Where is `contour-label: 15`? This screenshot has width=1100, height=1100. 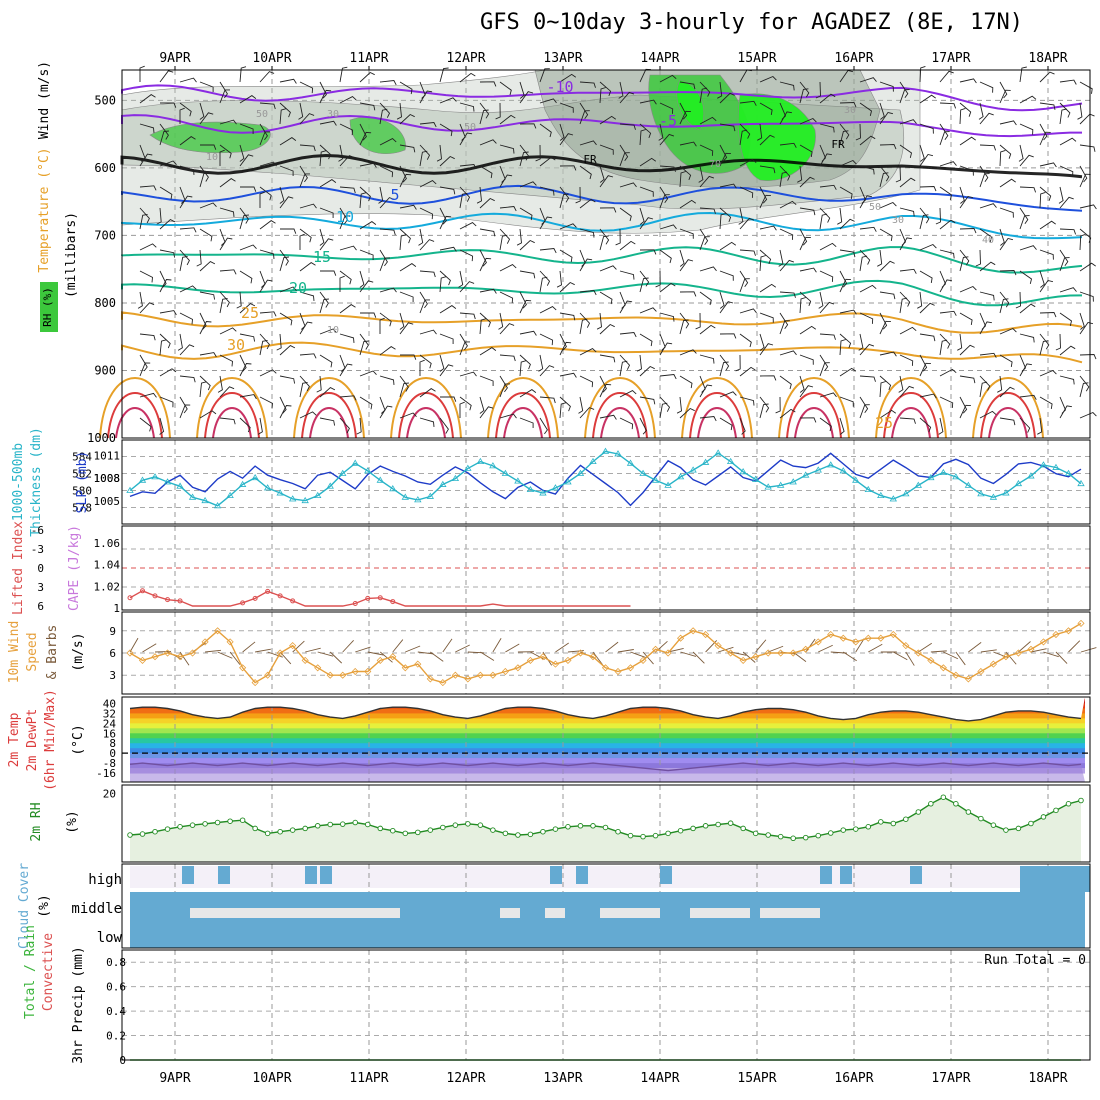
contour-label: 15 is located at coordinates (322, 257).